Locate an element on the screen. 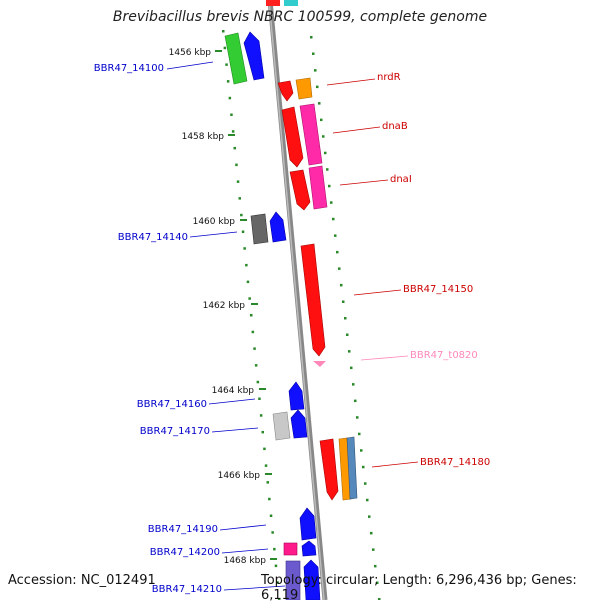  gene-label: BBR47_14200 is located at coordinates (185, 552).